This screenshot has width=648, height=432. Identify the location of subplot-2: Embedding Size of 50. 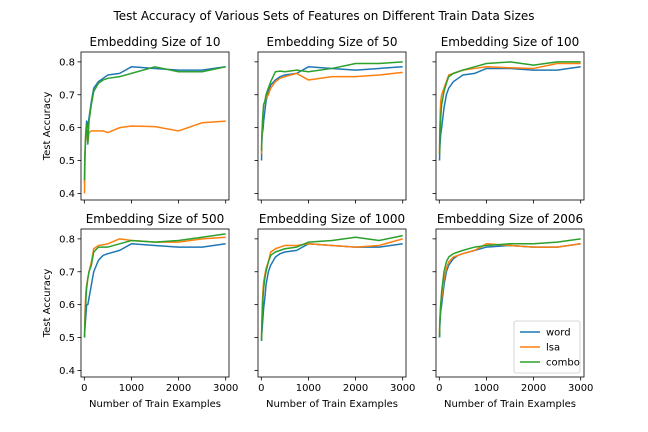
(330, 119).